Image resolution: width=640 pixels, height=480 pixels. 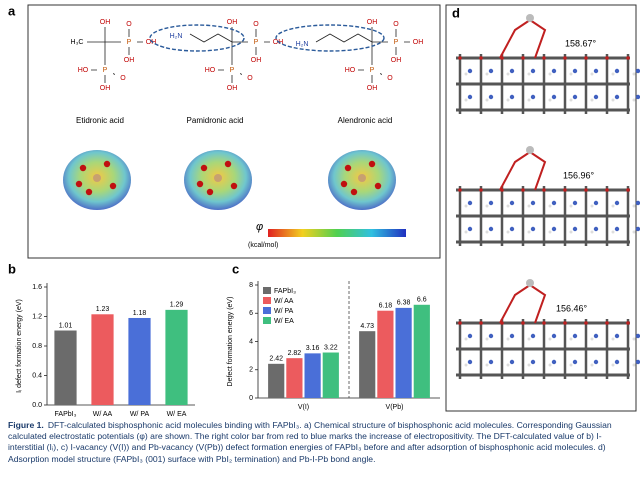 I want to click on molecule-name: Alendronic acid, so click(x=365, y=120).